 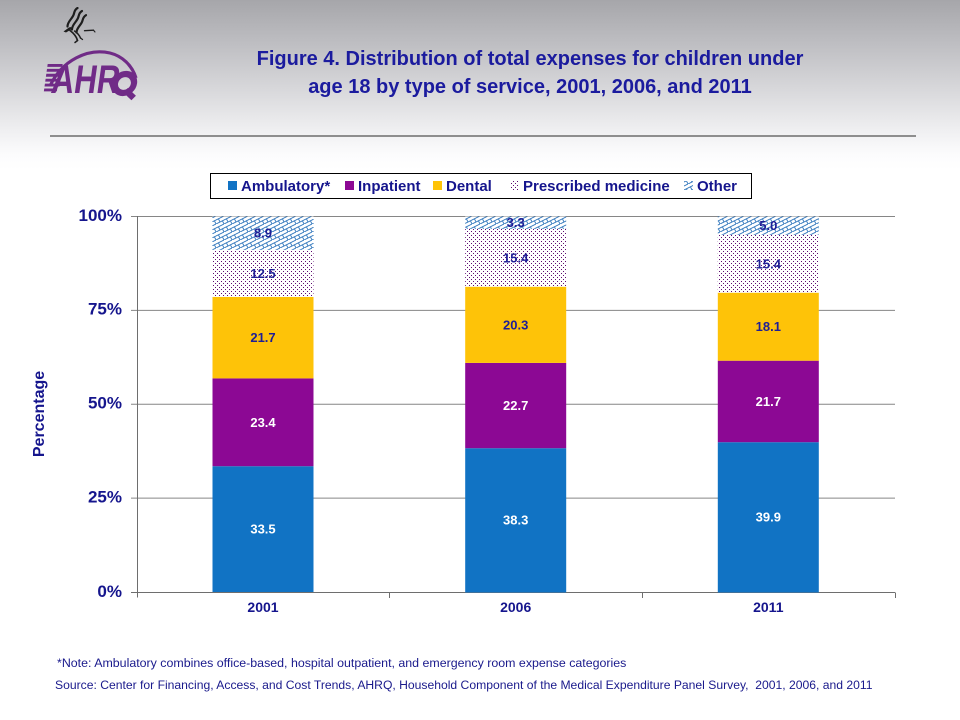 What do you see at coordinates (105, 309) in the screenshot?
I see `svg-text: 75%` at bounding box center [105, 309].